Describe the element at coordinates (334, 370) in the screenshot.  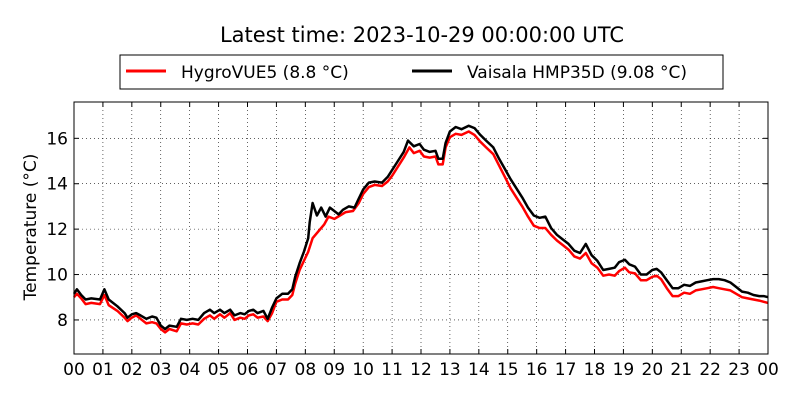
I see `x-tick-label: 09` at that location.